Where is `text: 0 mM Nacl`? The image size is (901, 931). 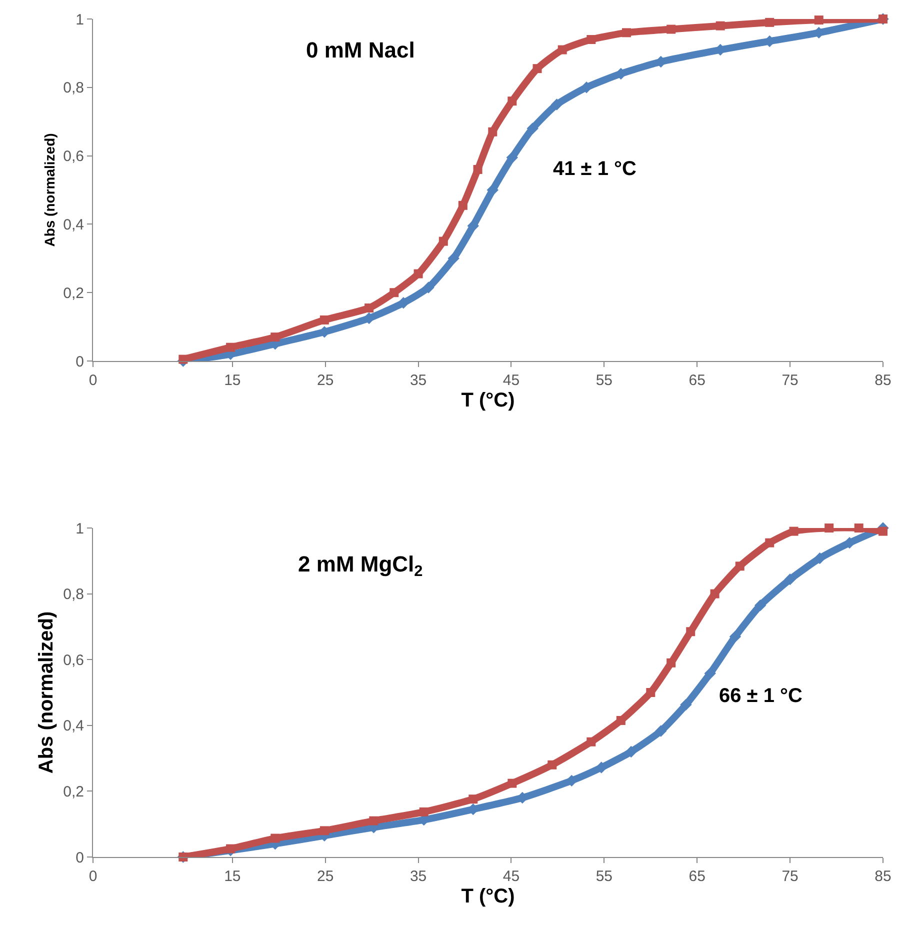
text: 0 mM Nacl is located at coordinates (360, 49).